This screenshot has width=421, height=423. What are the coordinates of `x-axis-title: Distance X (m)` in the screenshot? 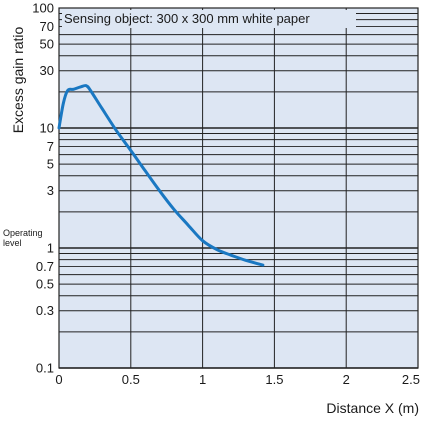 It's located at (372, 408).